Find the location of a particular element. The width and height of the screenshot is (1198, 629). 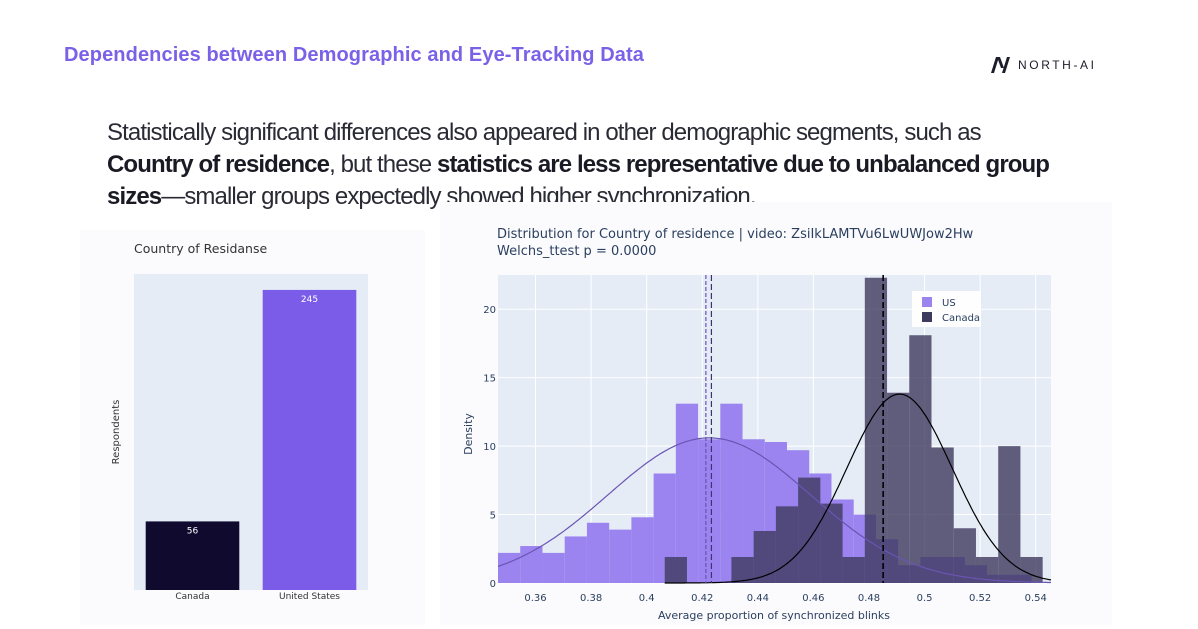

y-tick-label: 5 is located at coordinates (493, 516).